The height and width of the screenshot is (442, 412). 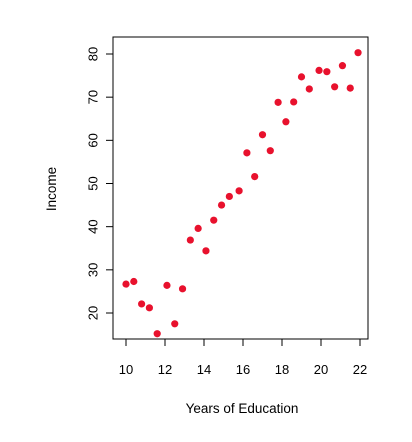 What do you see at coordinates (321, 369) in the screenshot?
I see `x-tick-label: 20` at bounding box center [321, 369].